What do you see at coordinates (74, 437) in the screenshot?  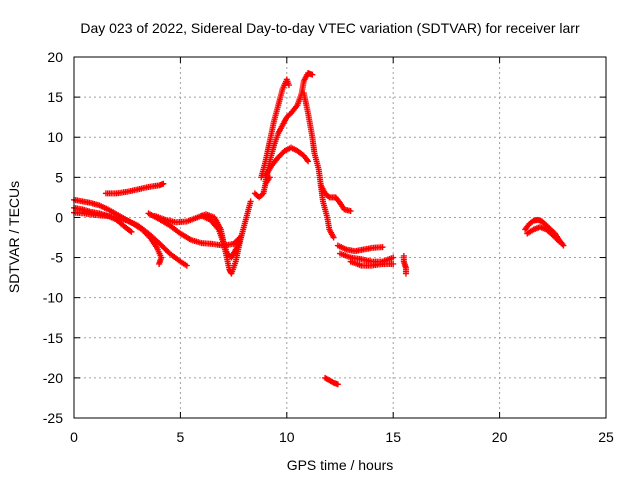 I see `x-tick-label: 0` at bounding box center [74, 437].